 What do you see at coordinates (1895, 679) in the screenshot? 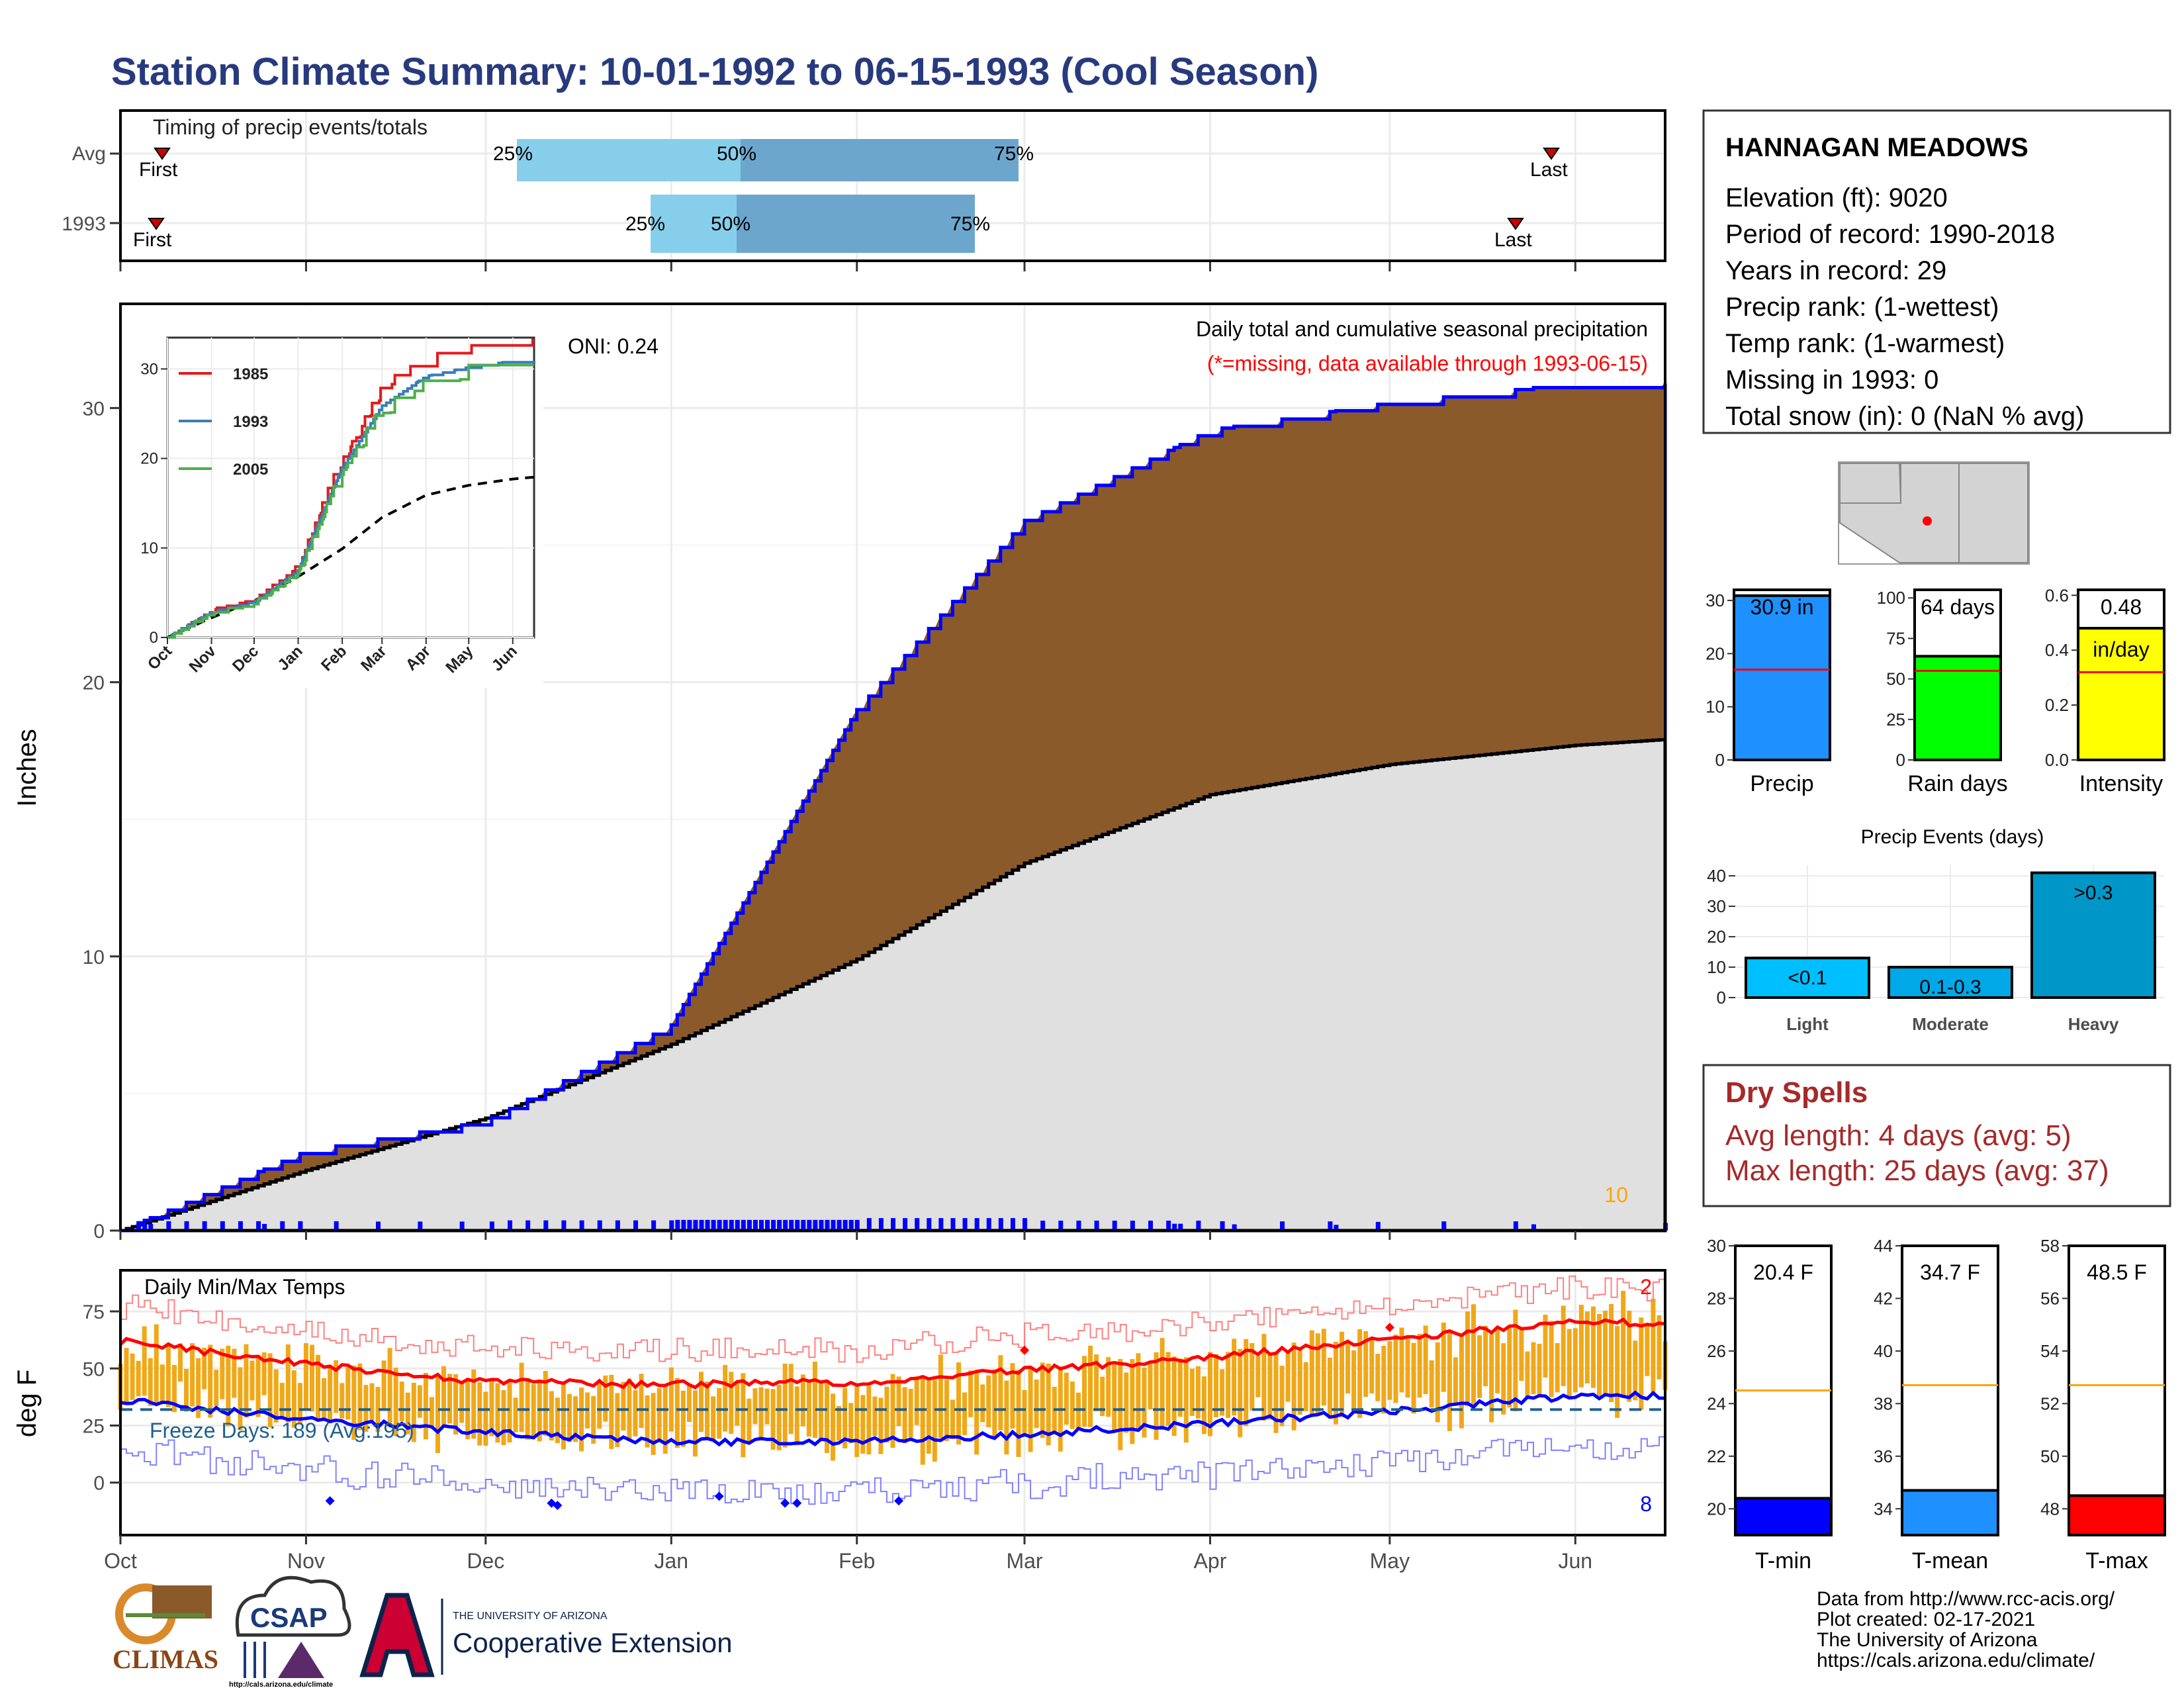
I see `summary-y-tick-label: 50` at bounding box center [1895, 679].